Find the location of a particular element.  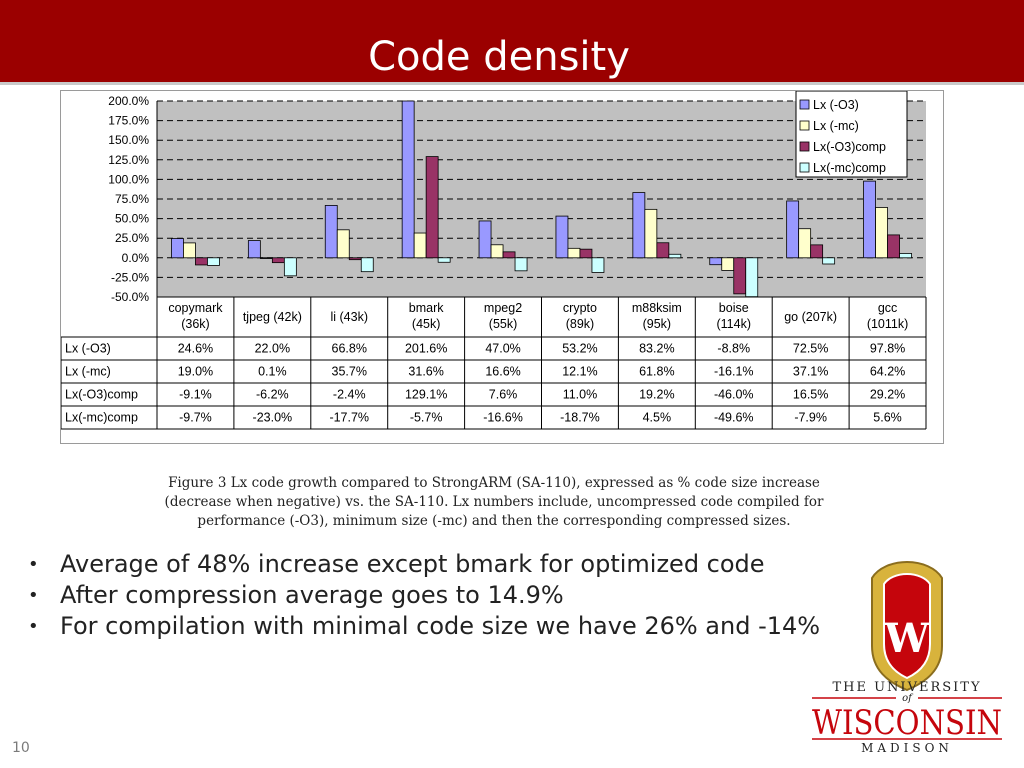

table-cell-value: 37.1% is located at coordinates (810, 372).